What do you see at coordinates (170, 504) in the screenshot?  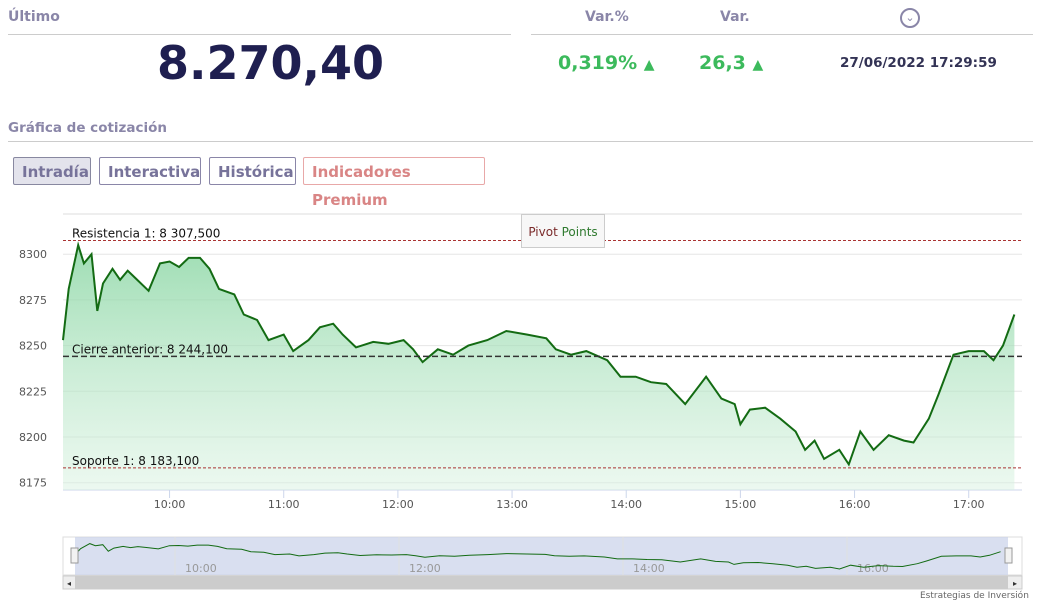 I see `x-tick-label: 10:00` at bounding box center [170, 504].